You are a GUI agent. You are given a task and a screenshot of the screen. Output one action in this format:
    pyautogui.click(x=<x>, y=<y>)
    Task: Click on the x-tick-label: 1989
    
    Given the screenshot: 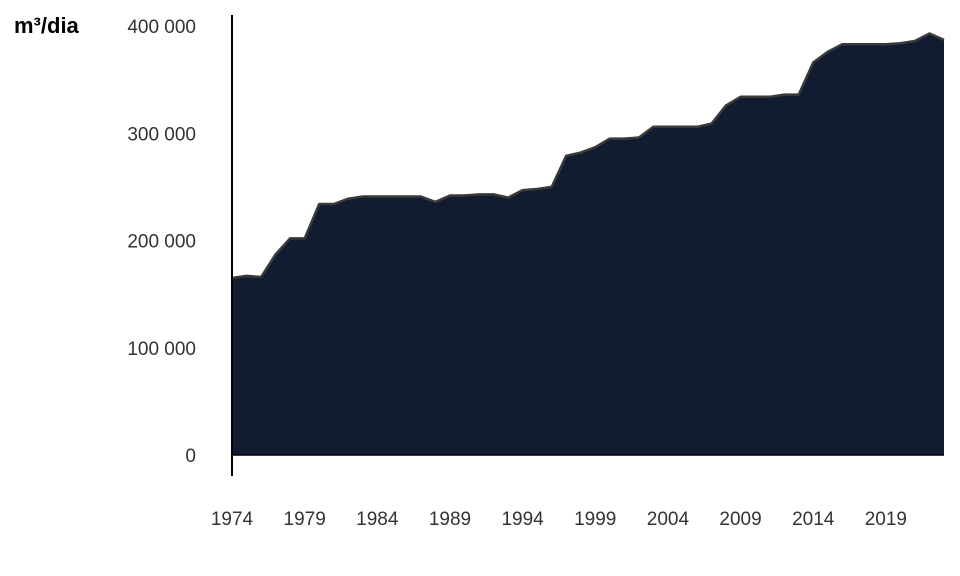 What is the action you would take?
    pyautogui.click(x=450, y=519)
    